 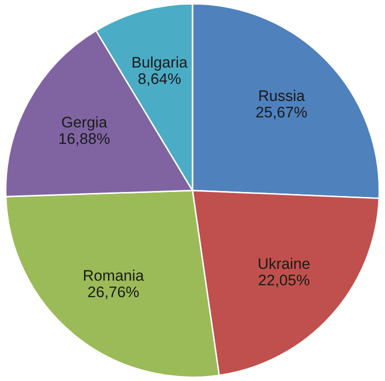 What do you see at coordinates (113, 293) in the screenshot?
I see `data-label: 26,76%` at bounding box center [113, 293].